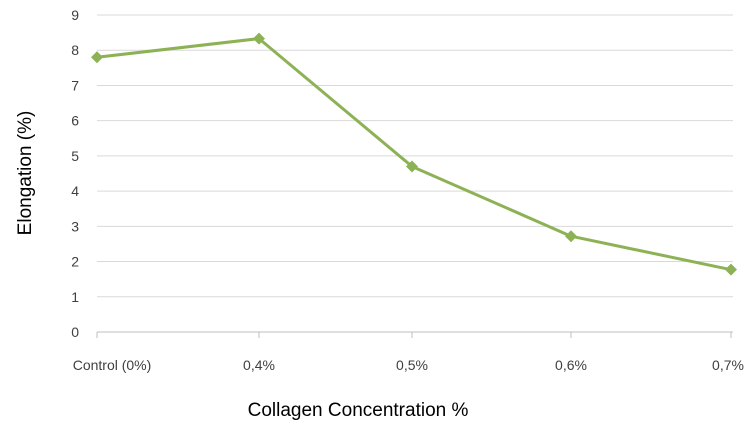 The image size is (750, 423). What do you see at coordinates (75, 226) in the screenshot?
I see `y-tick-label-3: 3` at bounding box center [75, 226].